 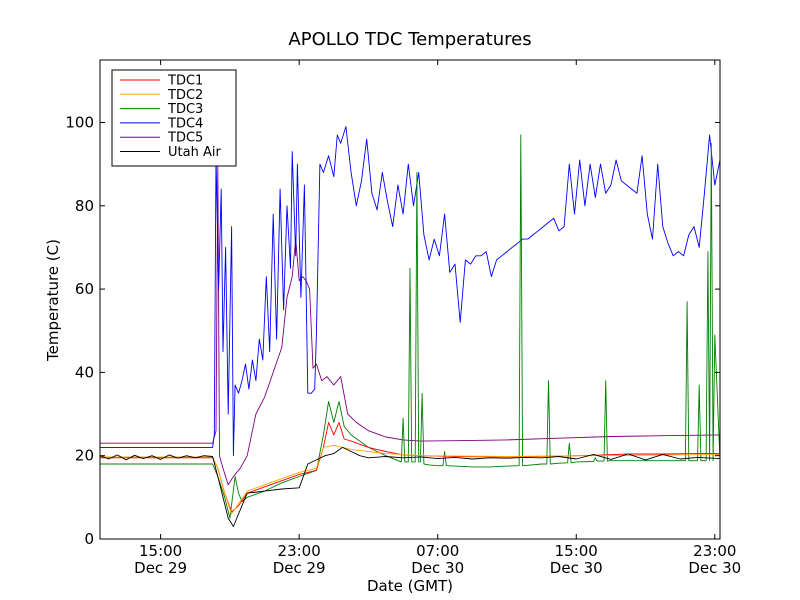 What do you see at coordinates (194, 152) in the screenshot?
I see `legend-label: Utah Air` at bounding box center [194, 152].